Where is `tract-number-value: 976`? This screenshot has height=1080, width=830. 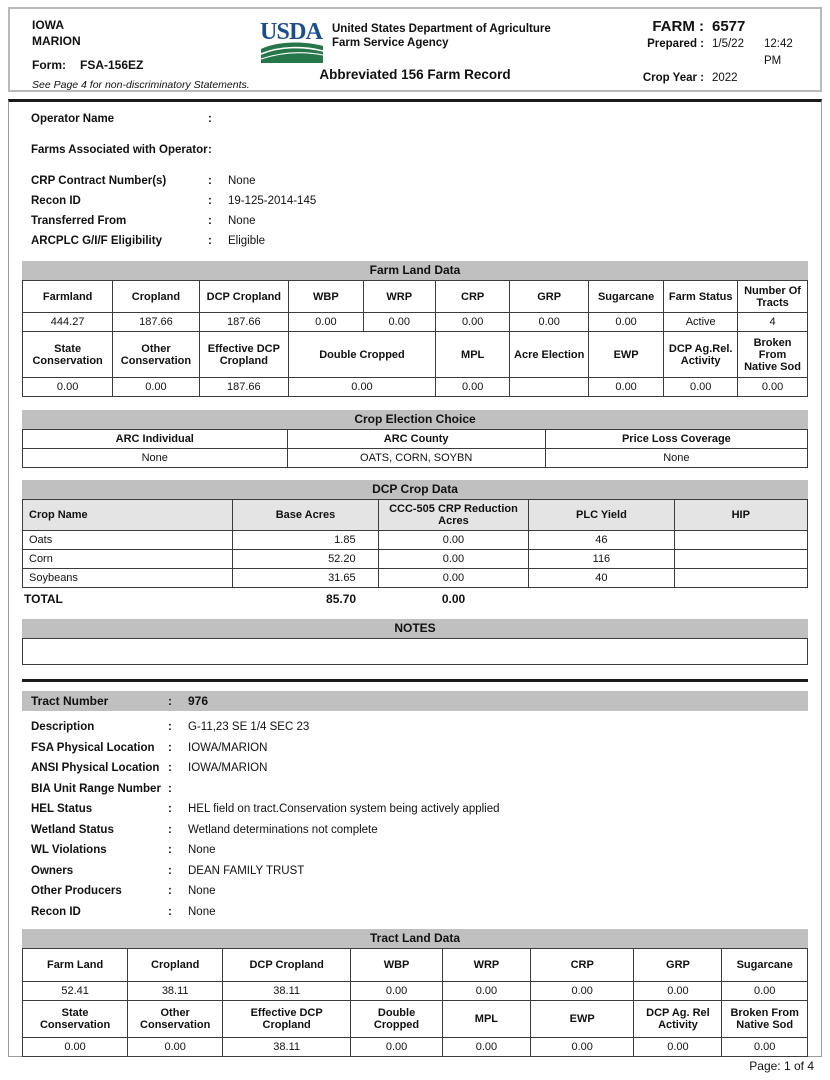 tract-number-value: 976 is located at coordinates (198, 701).